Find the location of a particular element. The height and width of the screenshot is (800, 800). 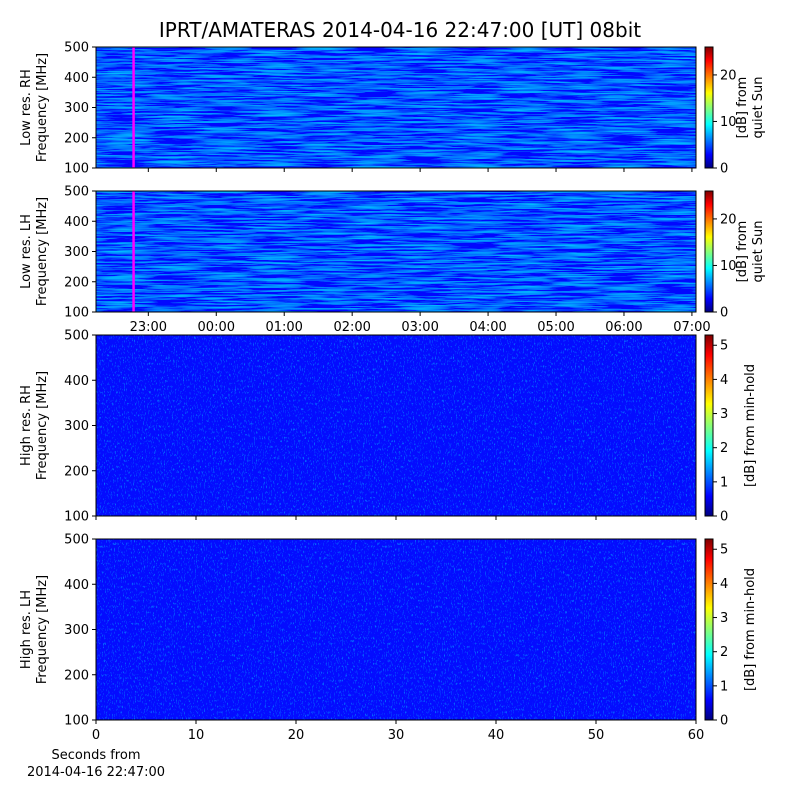

x-tick-label: 00:00 is located at coordinates (216, 327).